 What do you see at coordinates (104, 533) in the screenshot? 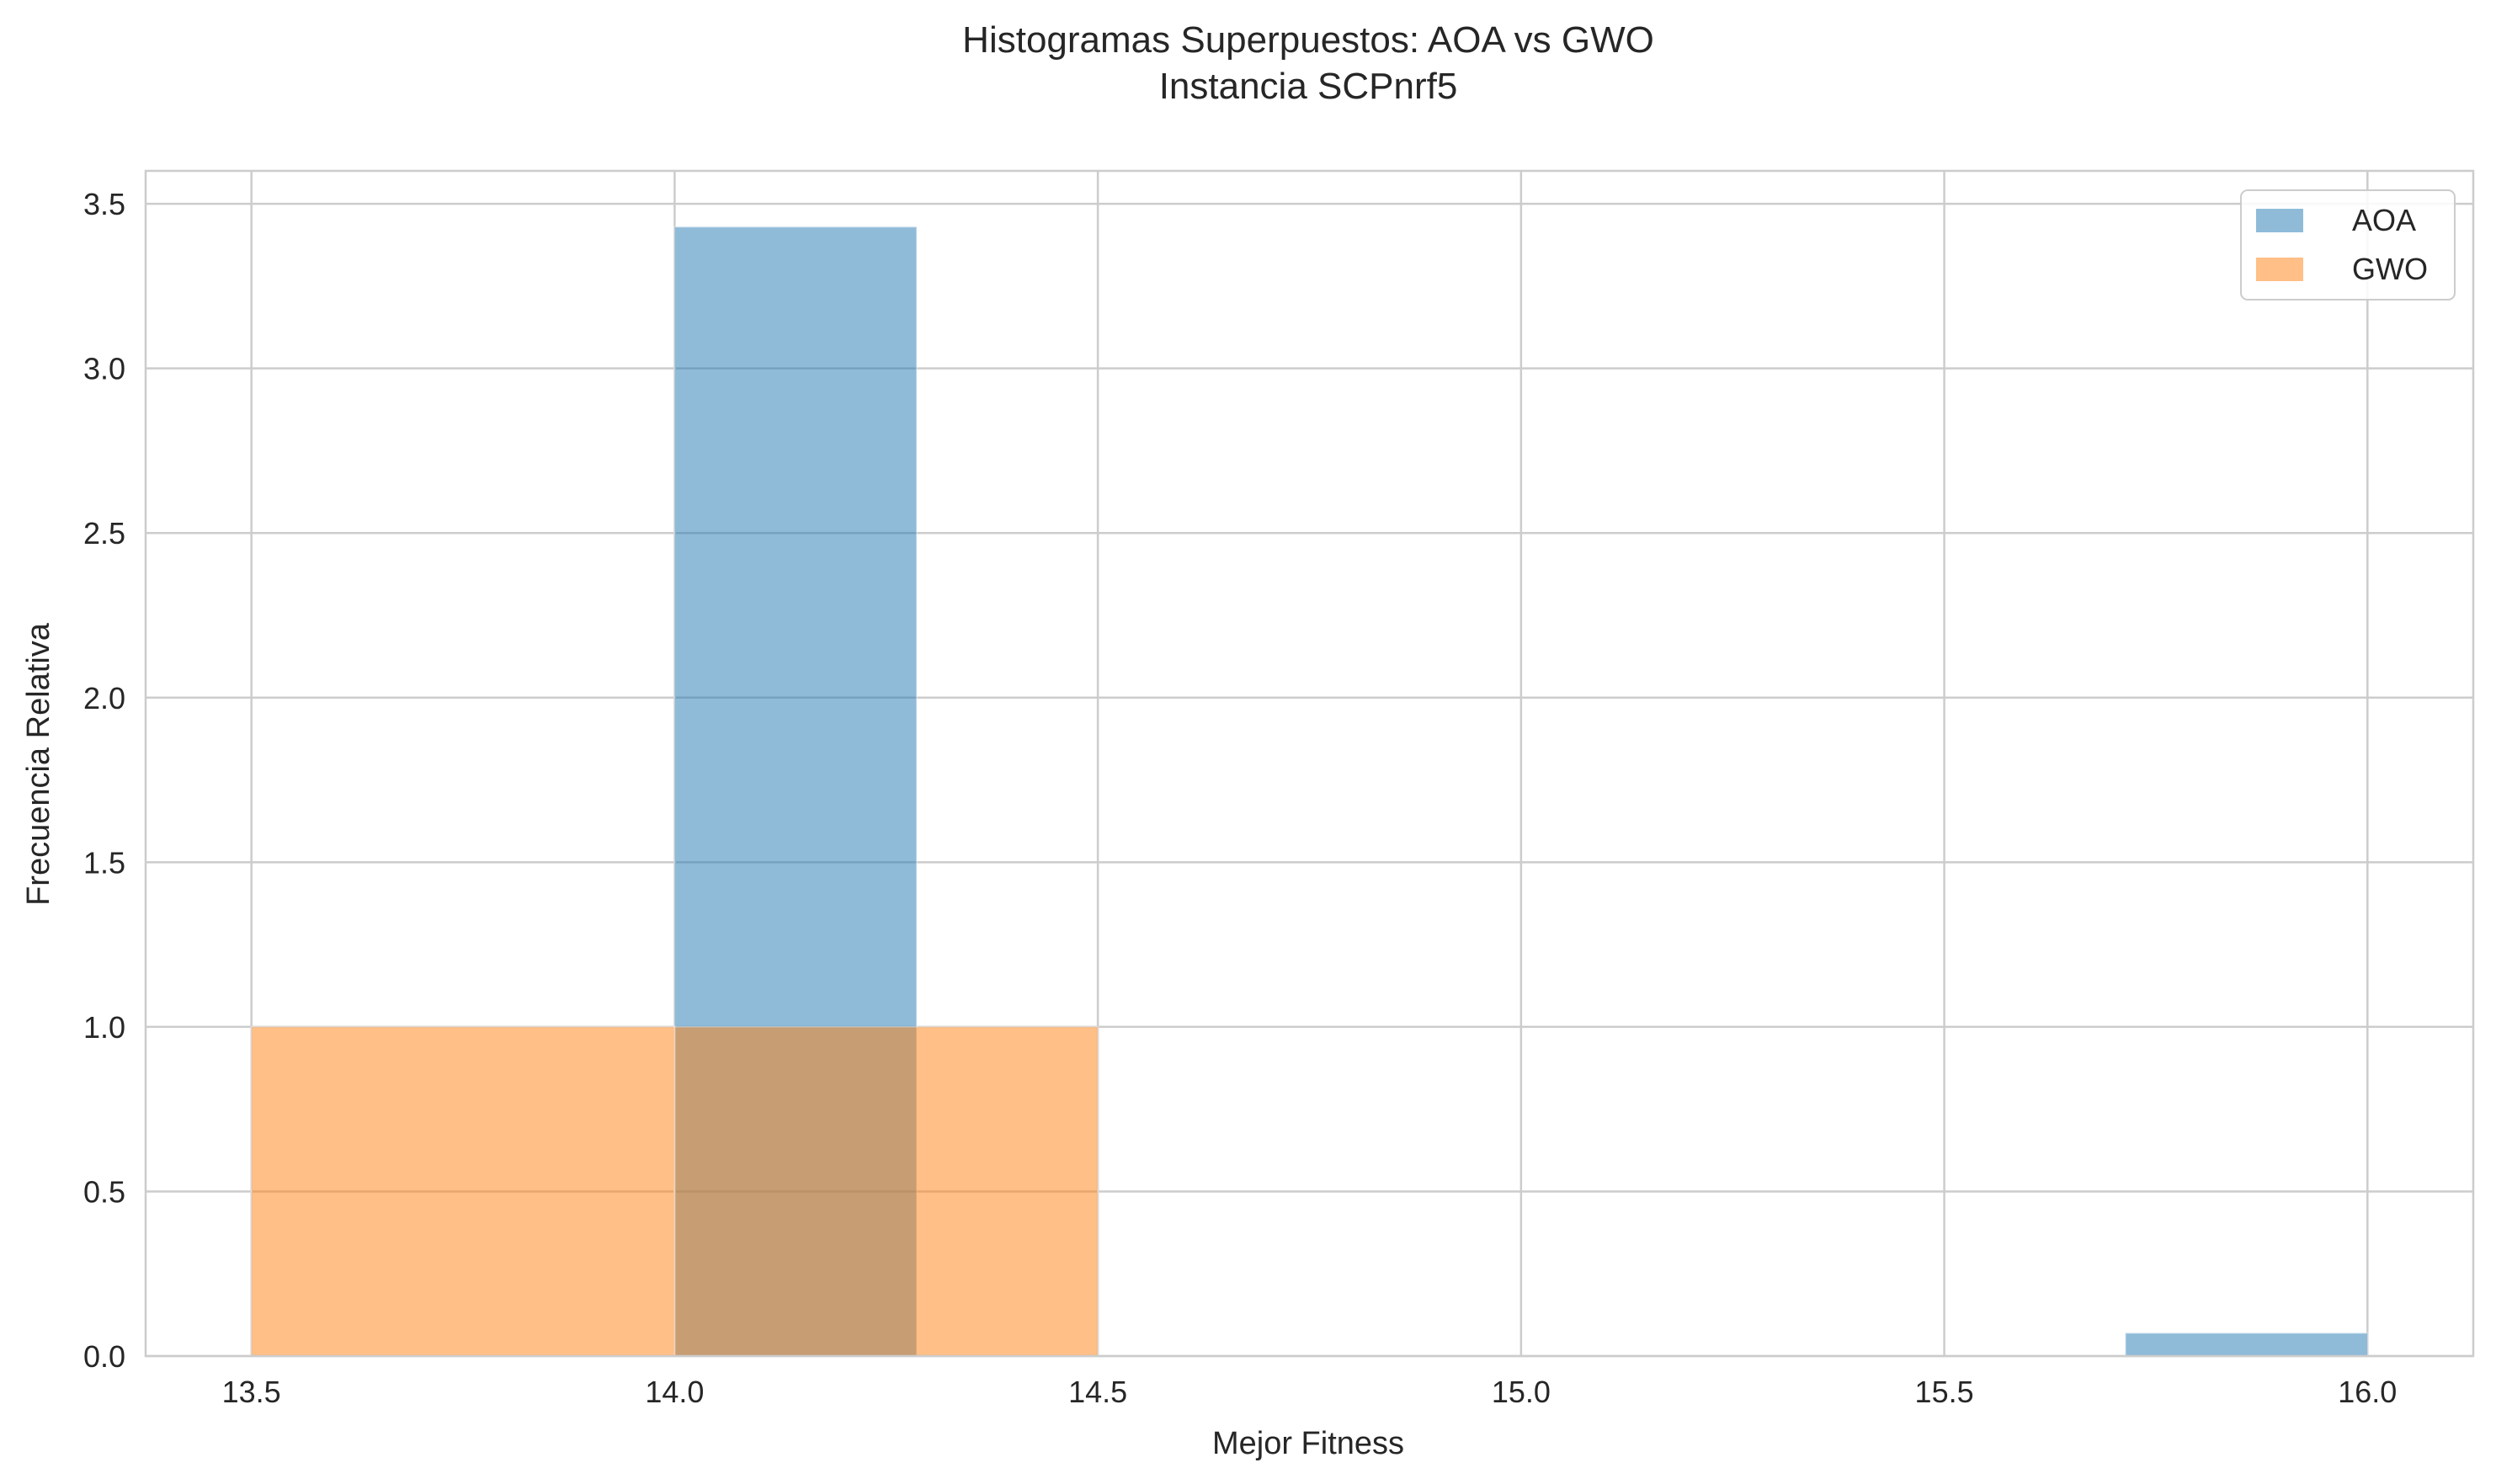
I see `y-tick-label: 2.5` at bounding box center [104, 533].